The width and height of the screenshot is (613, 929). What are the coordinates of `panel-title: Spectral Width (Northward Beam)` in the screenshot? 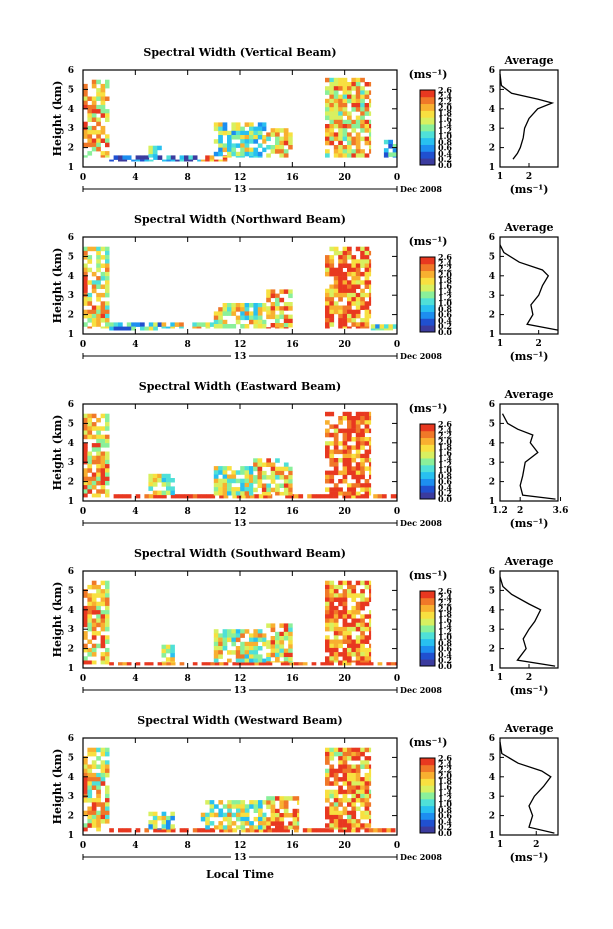 It's located at (240, 219).